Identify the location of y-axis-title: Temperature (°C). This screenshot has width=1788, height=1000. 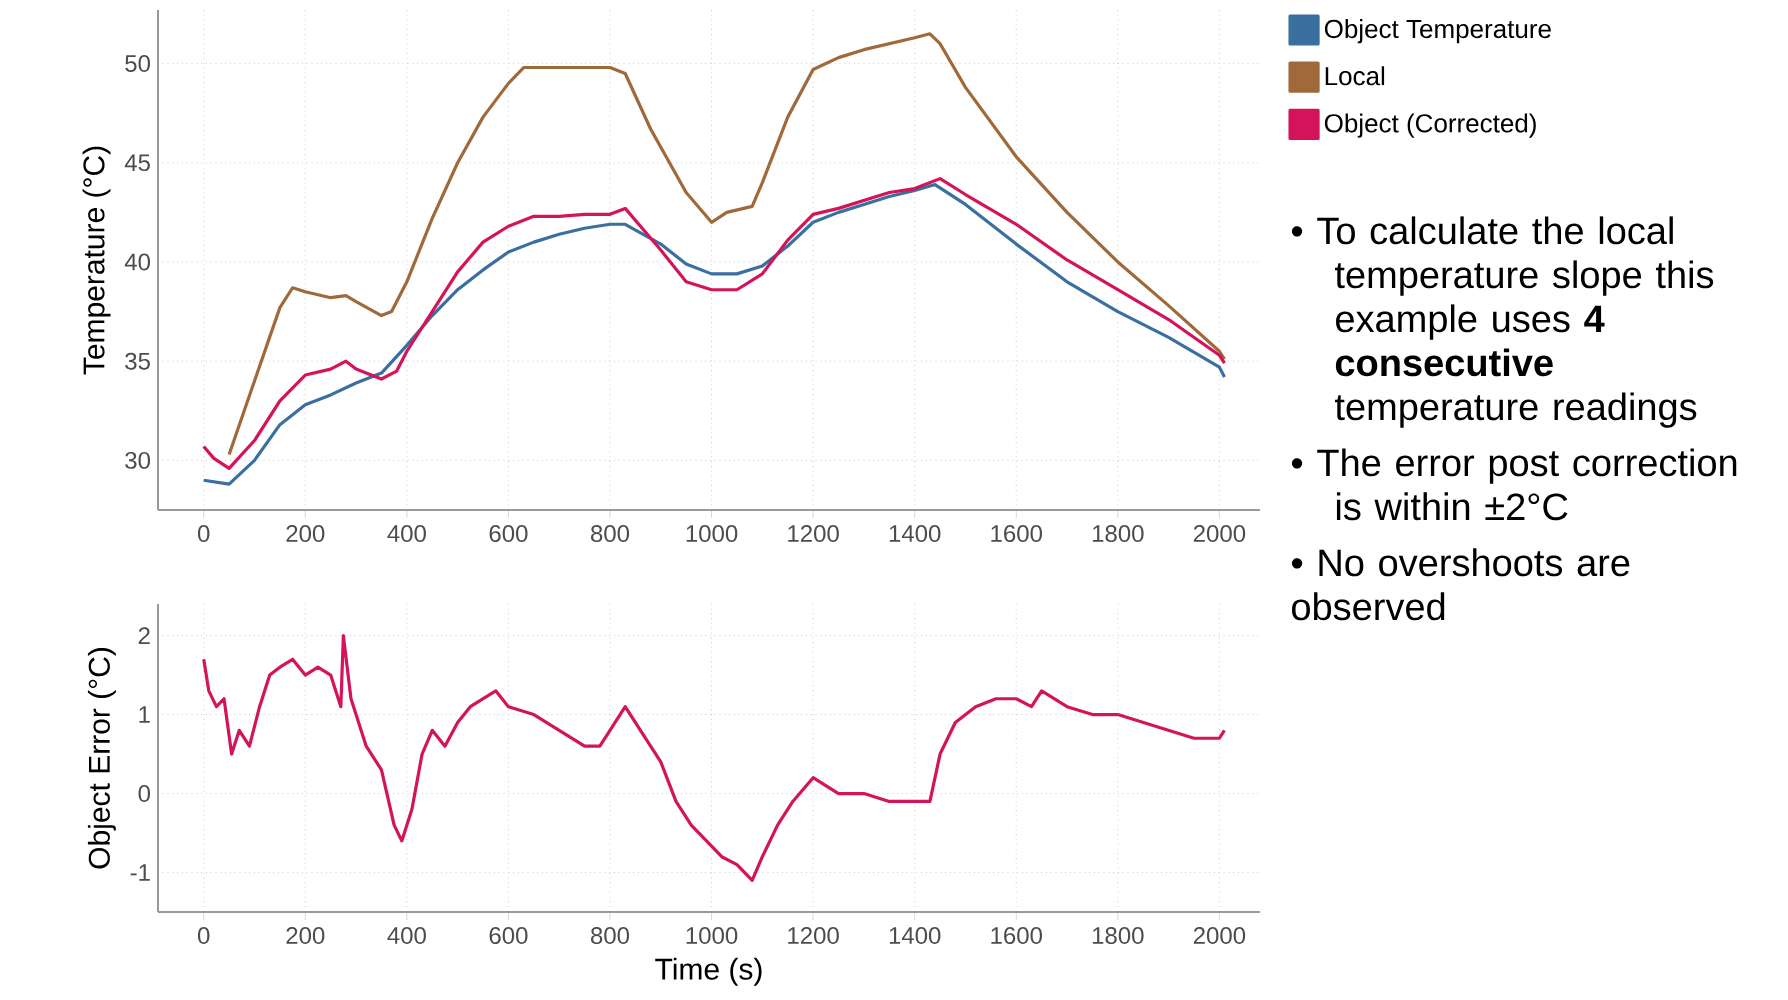
(96, 260).